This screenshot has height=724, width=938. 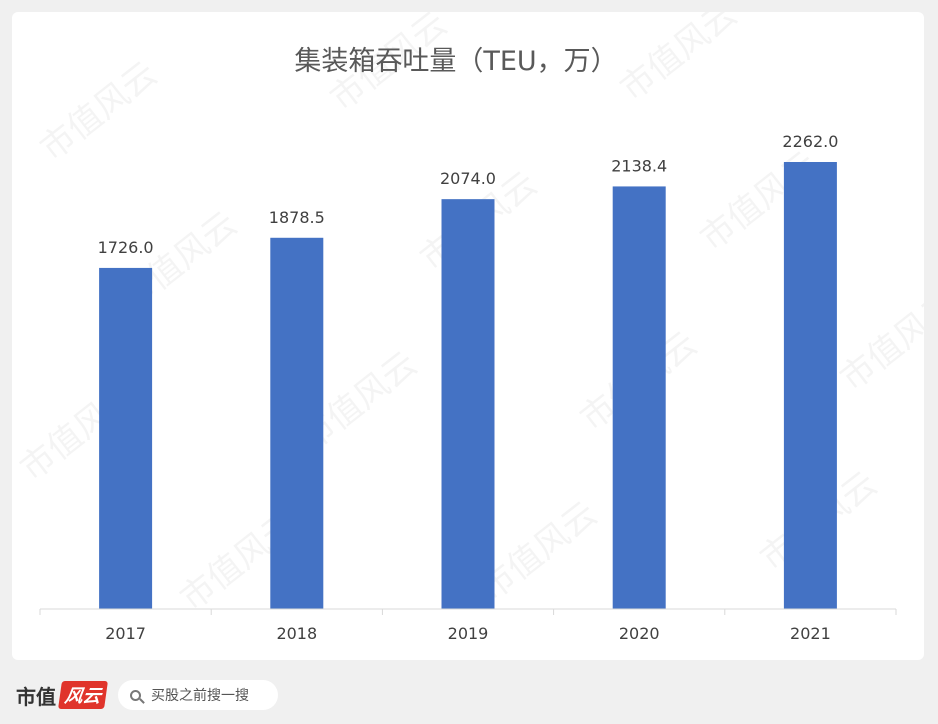 I want to click on bar-2020, so click(x=639, y=397).